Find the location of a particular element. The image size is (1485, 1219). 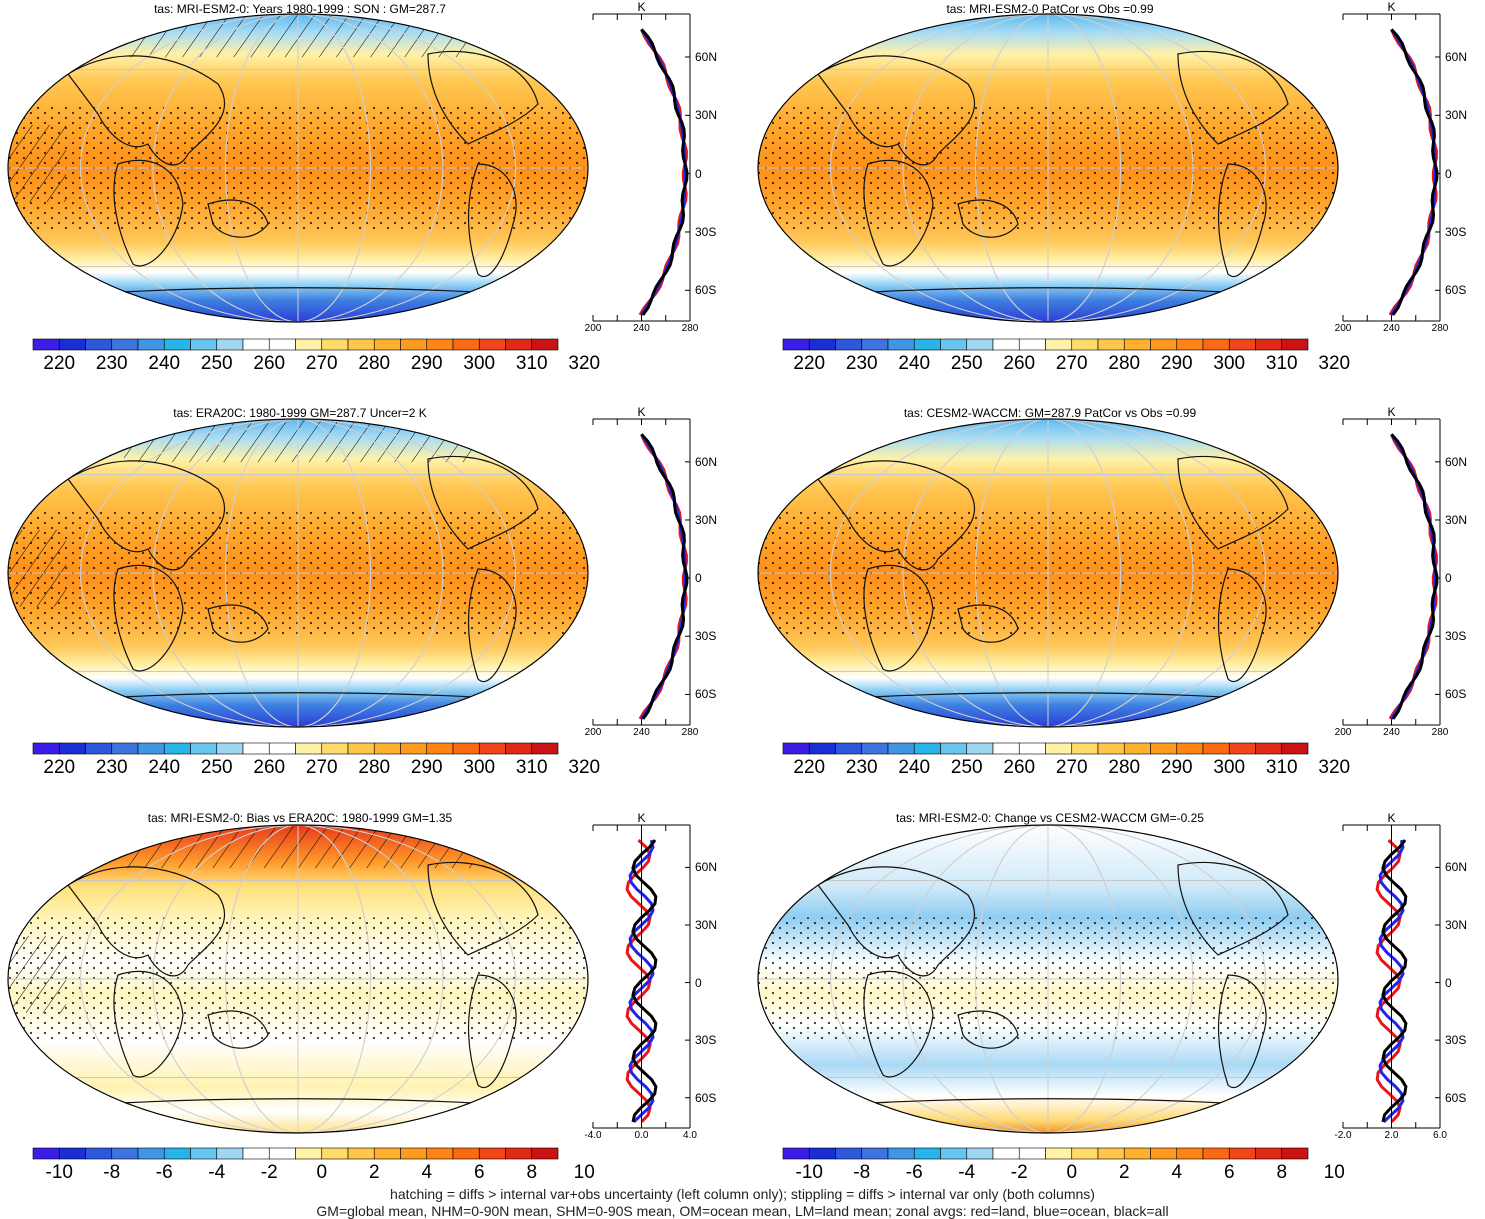

colorbar-tick-label: 300 is located at coordinates (1229, 767).